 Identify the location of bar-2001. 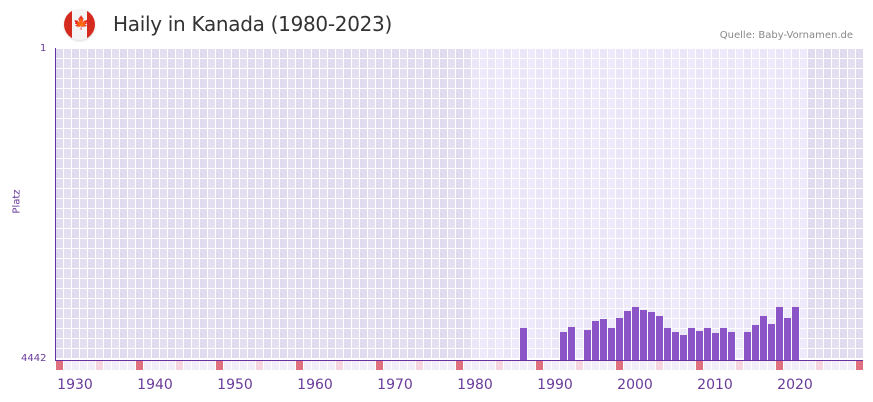
(643, 334).